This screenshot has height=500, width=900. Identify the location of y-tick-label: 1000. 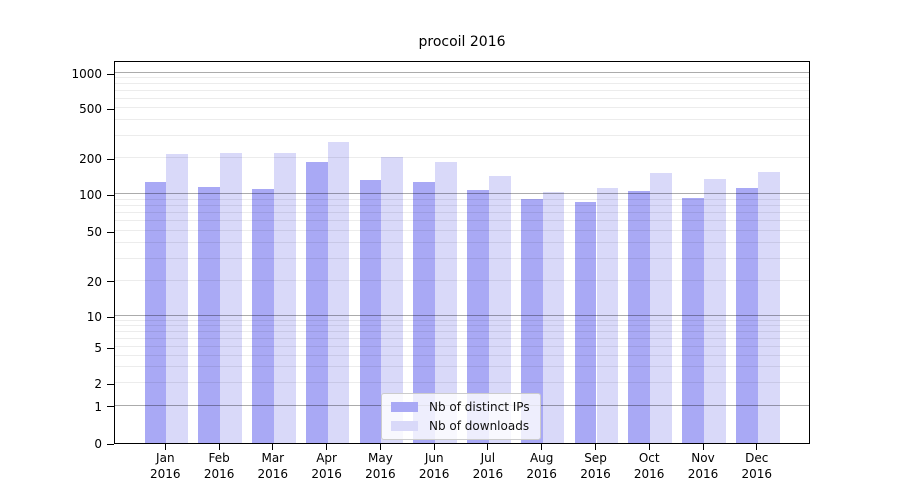
(86, 74).